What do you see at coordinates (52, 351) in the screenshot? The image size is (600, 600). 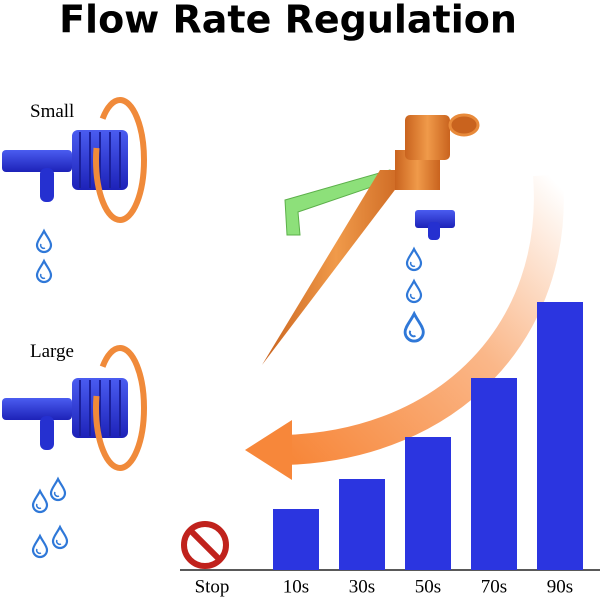 I see `annotation: Large` at bounding box center [52, 351].